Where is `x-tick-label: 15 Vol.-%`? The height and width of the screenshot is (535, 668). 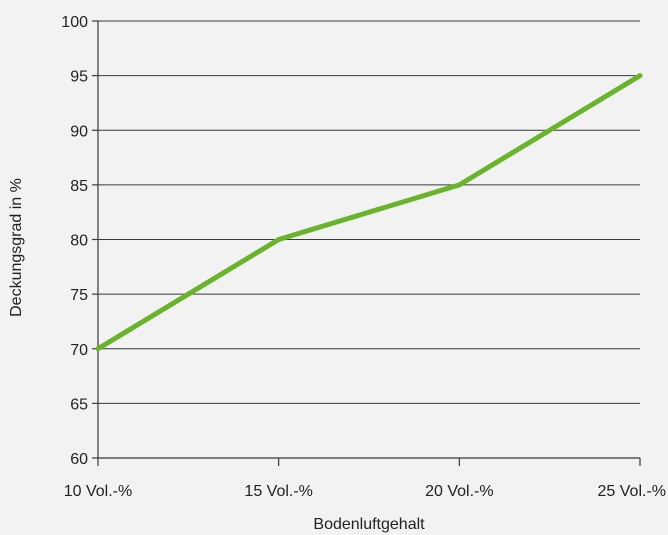
x-tick-label: 15 Vol.-% is located at coordinates (278, 491).